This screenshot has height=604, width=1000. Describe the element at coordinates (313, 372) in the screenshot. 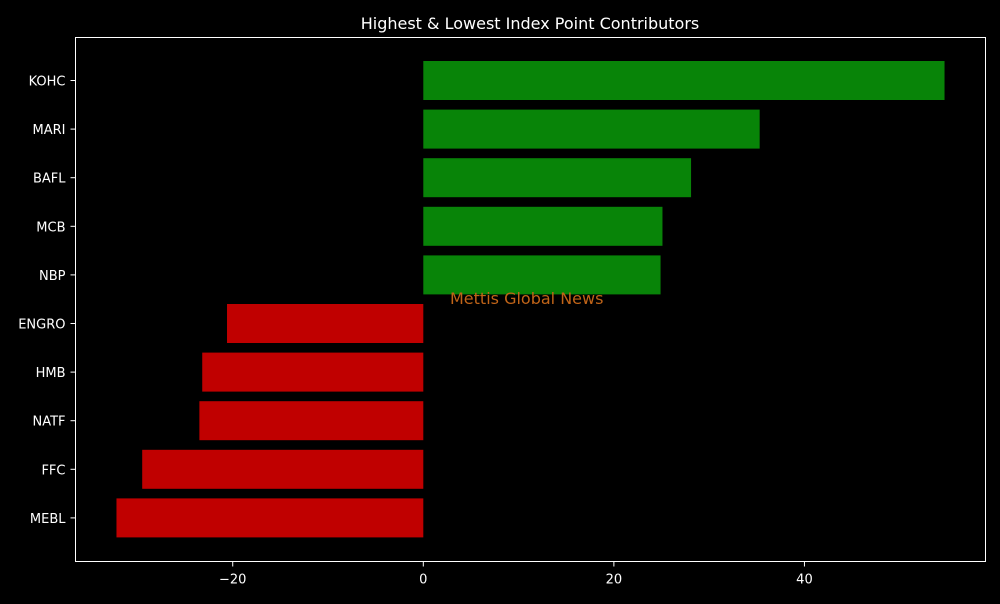

I see `bar-hmb` at that location.